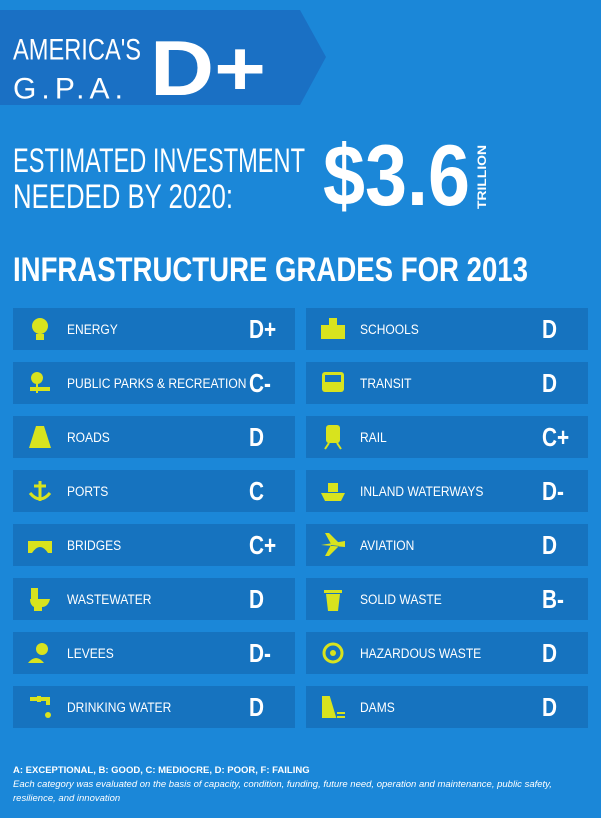 The image size is (601, 818). I want to click on gpa-title: G.P.A., so click(68, 89).